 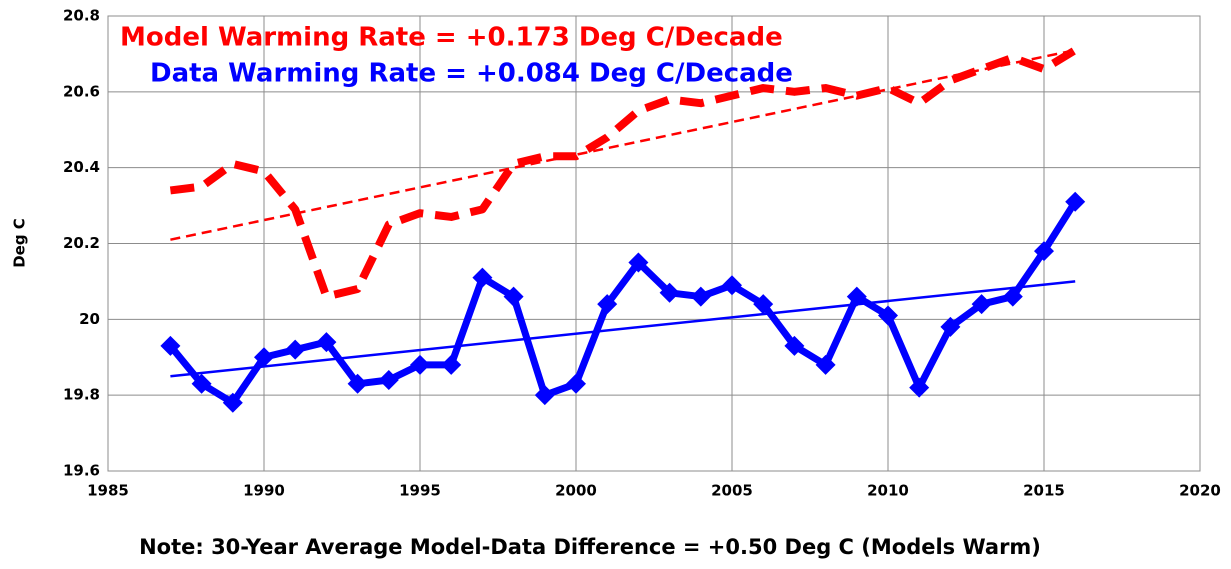 I want to click on y-tick-label: 20.4, so click(x=81, y=167).